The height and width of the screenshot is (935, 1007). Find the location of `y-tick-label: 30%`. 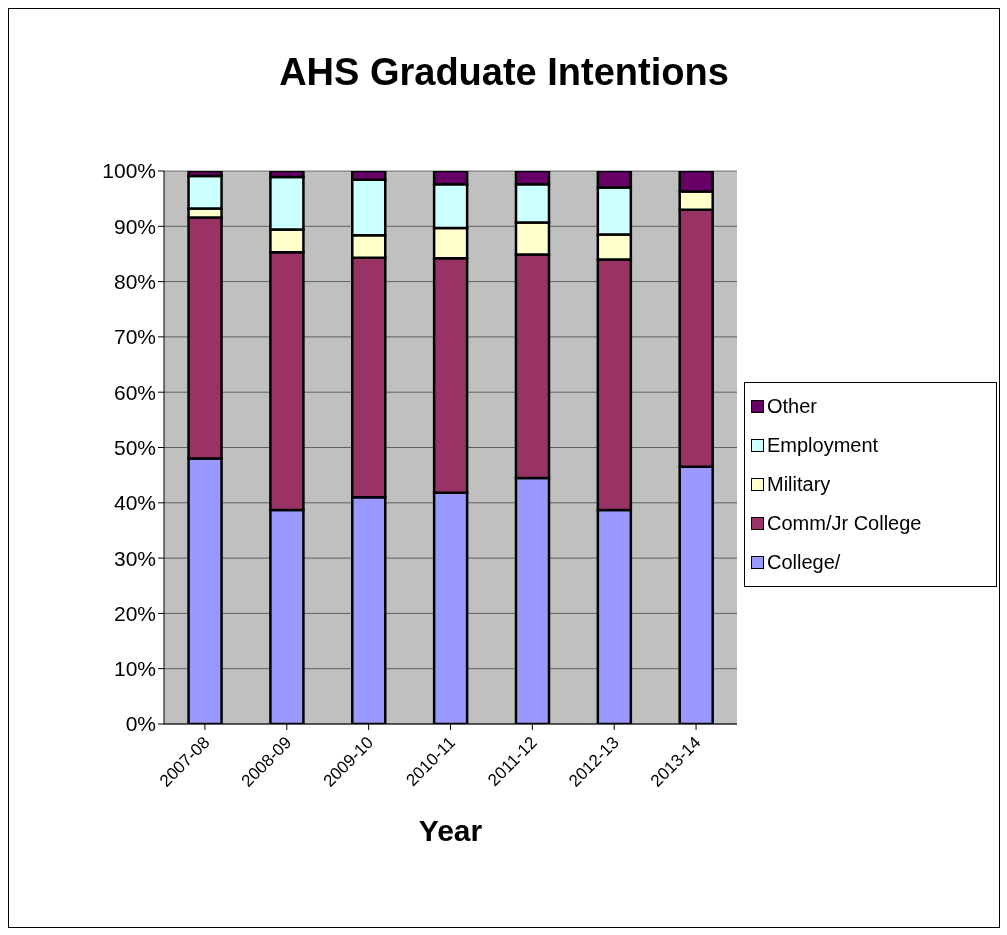

y-tick-label: 30% is located at coordinates (134, 558).